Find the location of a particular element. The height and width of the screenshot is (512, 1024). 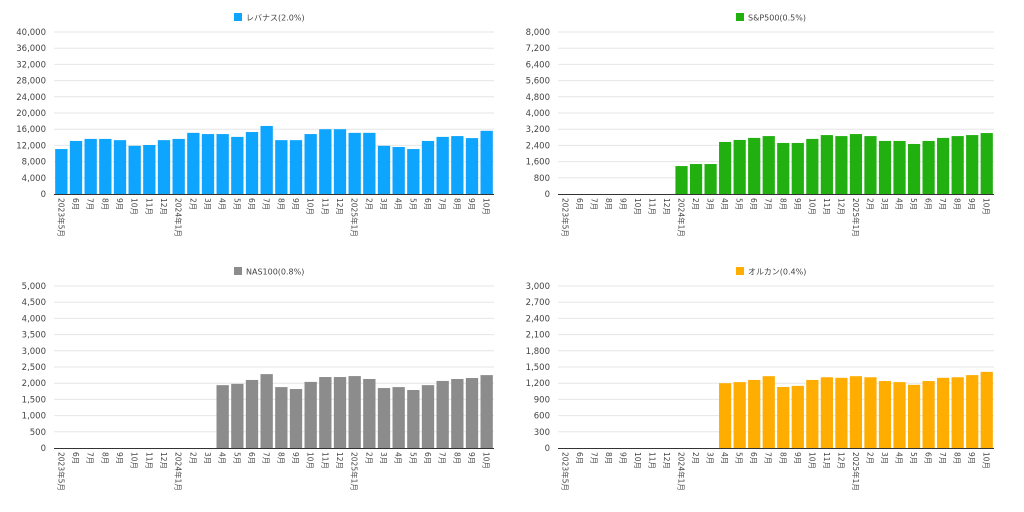

y-tick-label: 7,200 is located at coordinates (538, 49).